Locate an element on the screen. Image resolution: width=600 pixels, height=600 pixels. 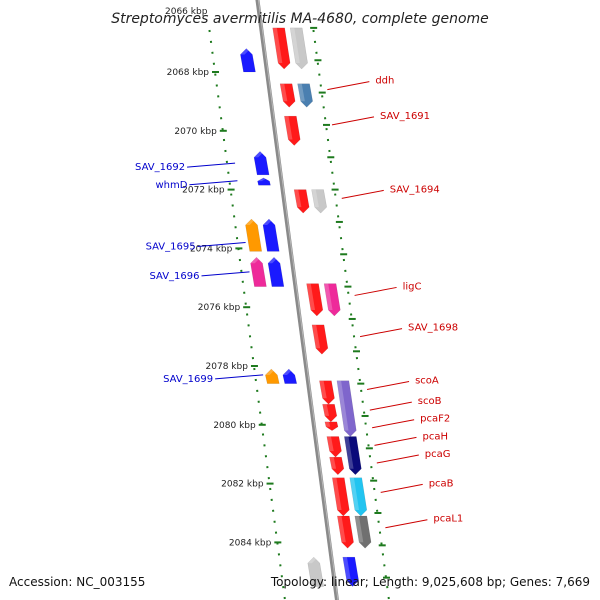
gene-label-reverse: whmD is located at coordinates (171, 185).